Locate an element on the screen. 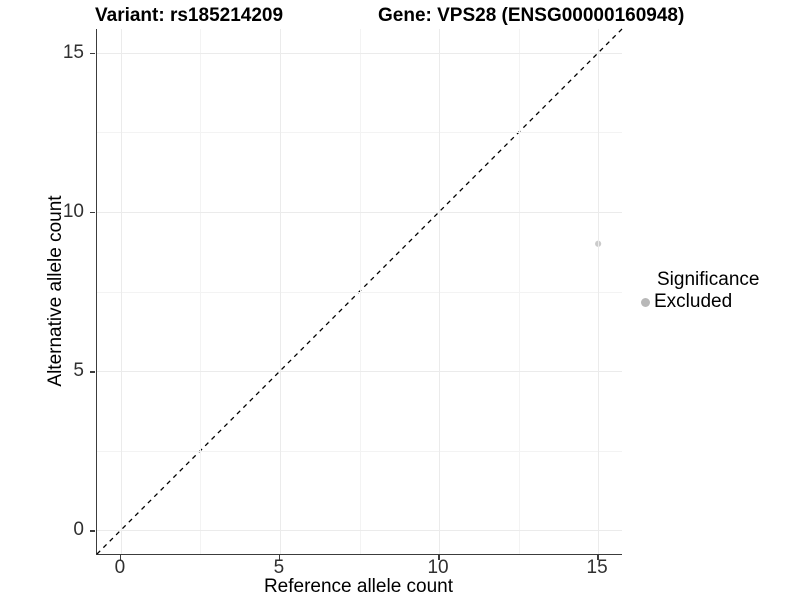  x-axis-title: Reference allele count is located at coordinates (358, 586).